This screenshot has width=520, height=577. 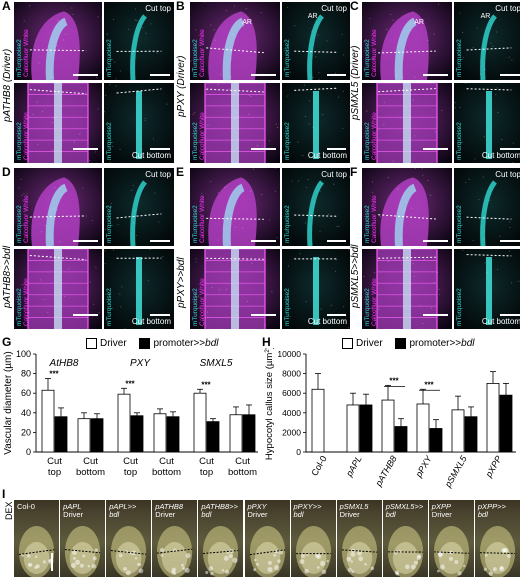 I want to click on y-tick-label: 20, so click(x=26, y=432).